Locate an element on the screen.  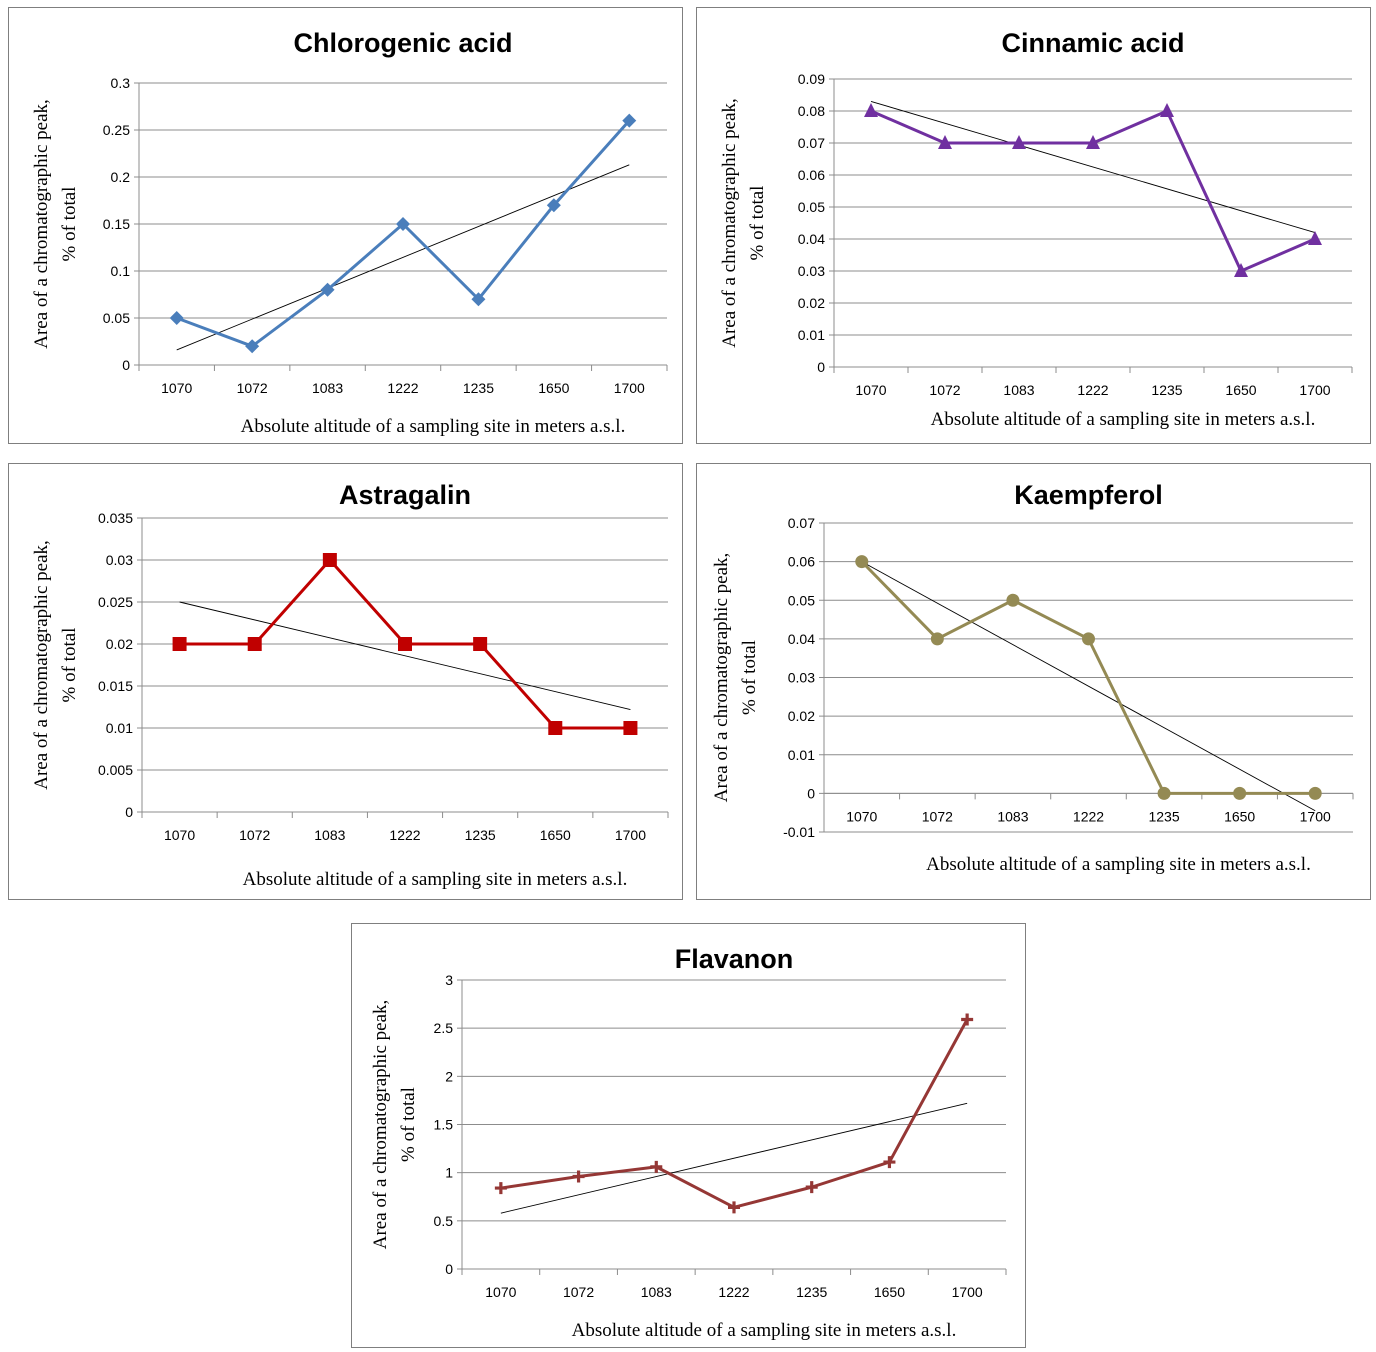
series-line is located at coordinates (403, 233).